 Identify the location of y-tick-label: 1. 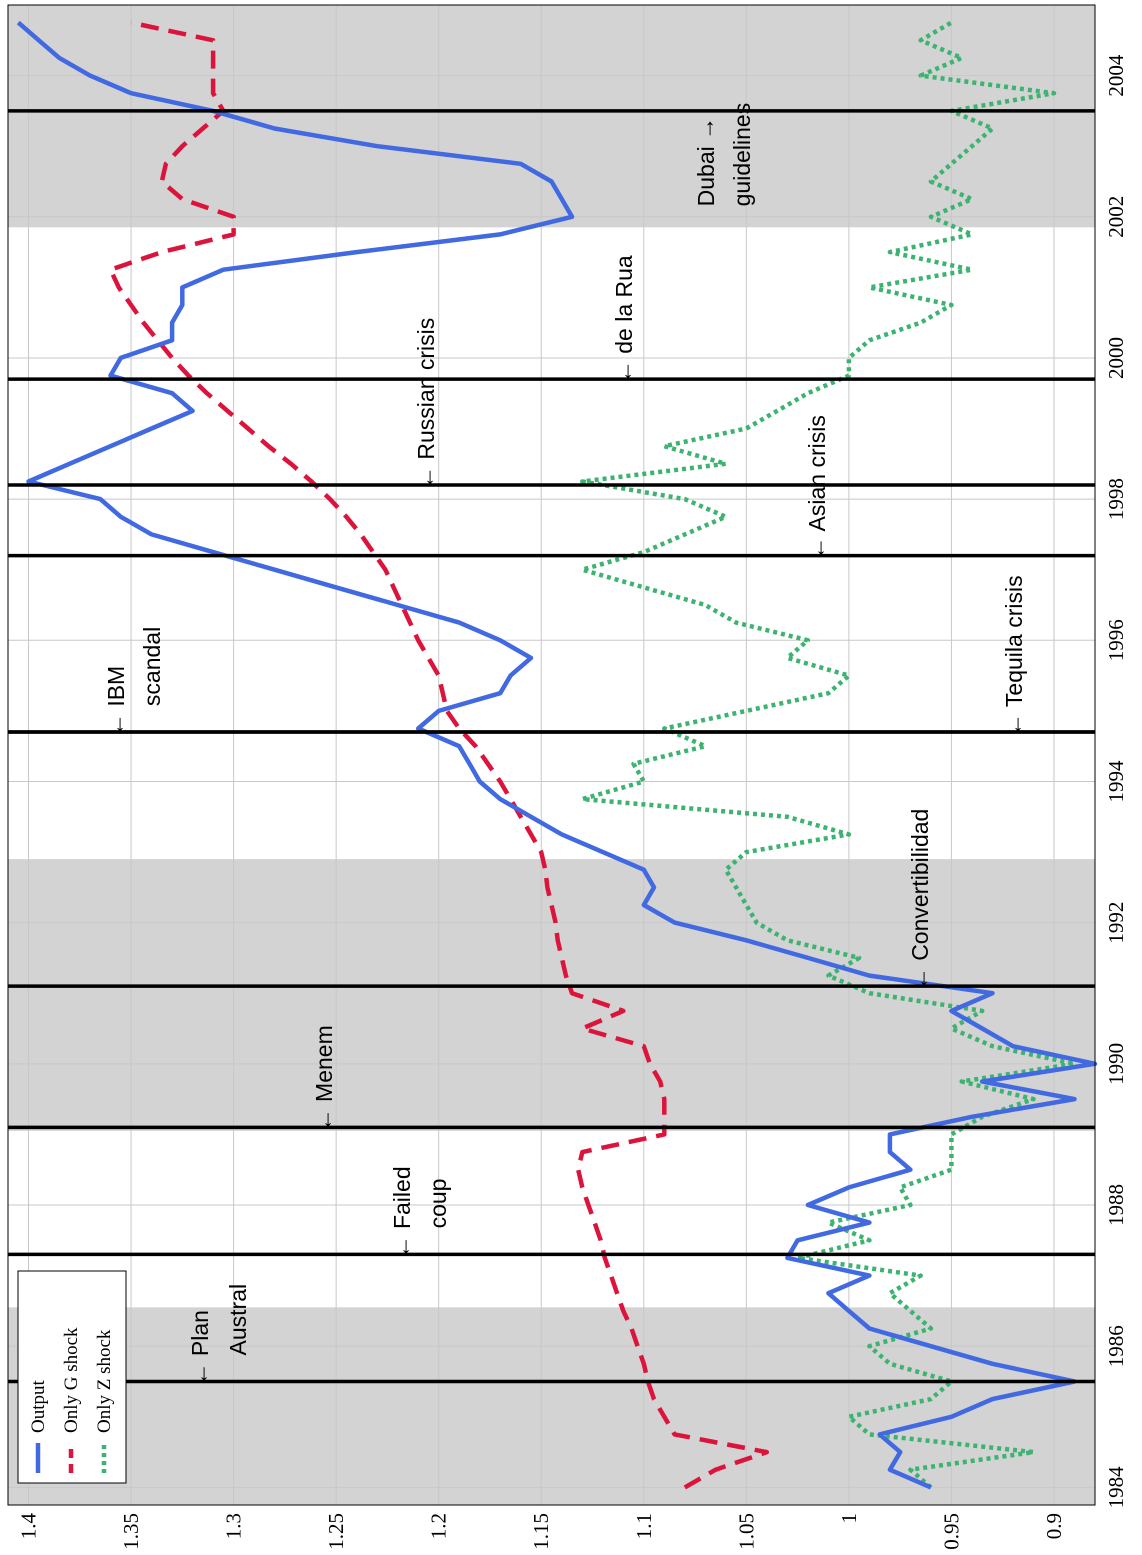
(849, 1518).